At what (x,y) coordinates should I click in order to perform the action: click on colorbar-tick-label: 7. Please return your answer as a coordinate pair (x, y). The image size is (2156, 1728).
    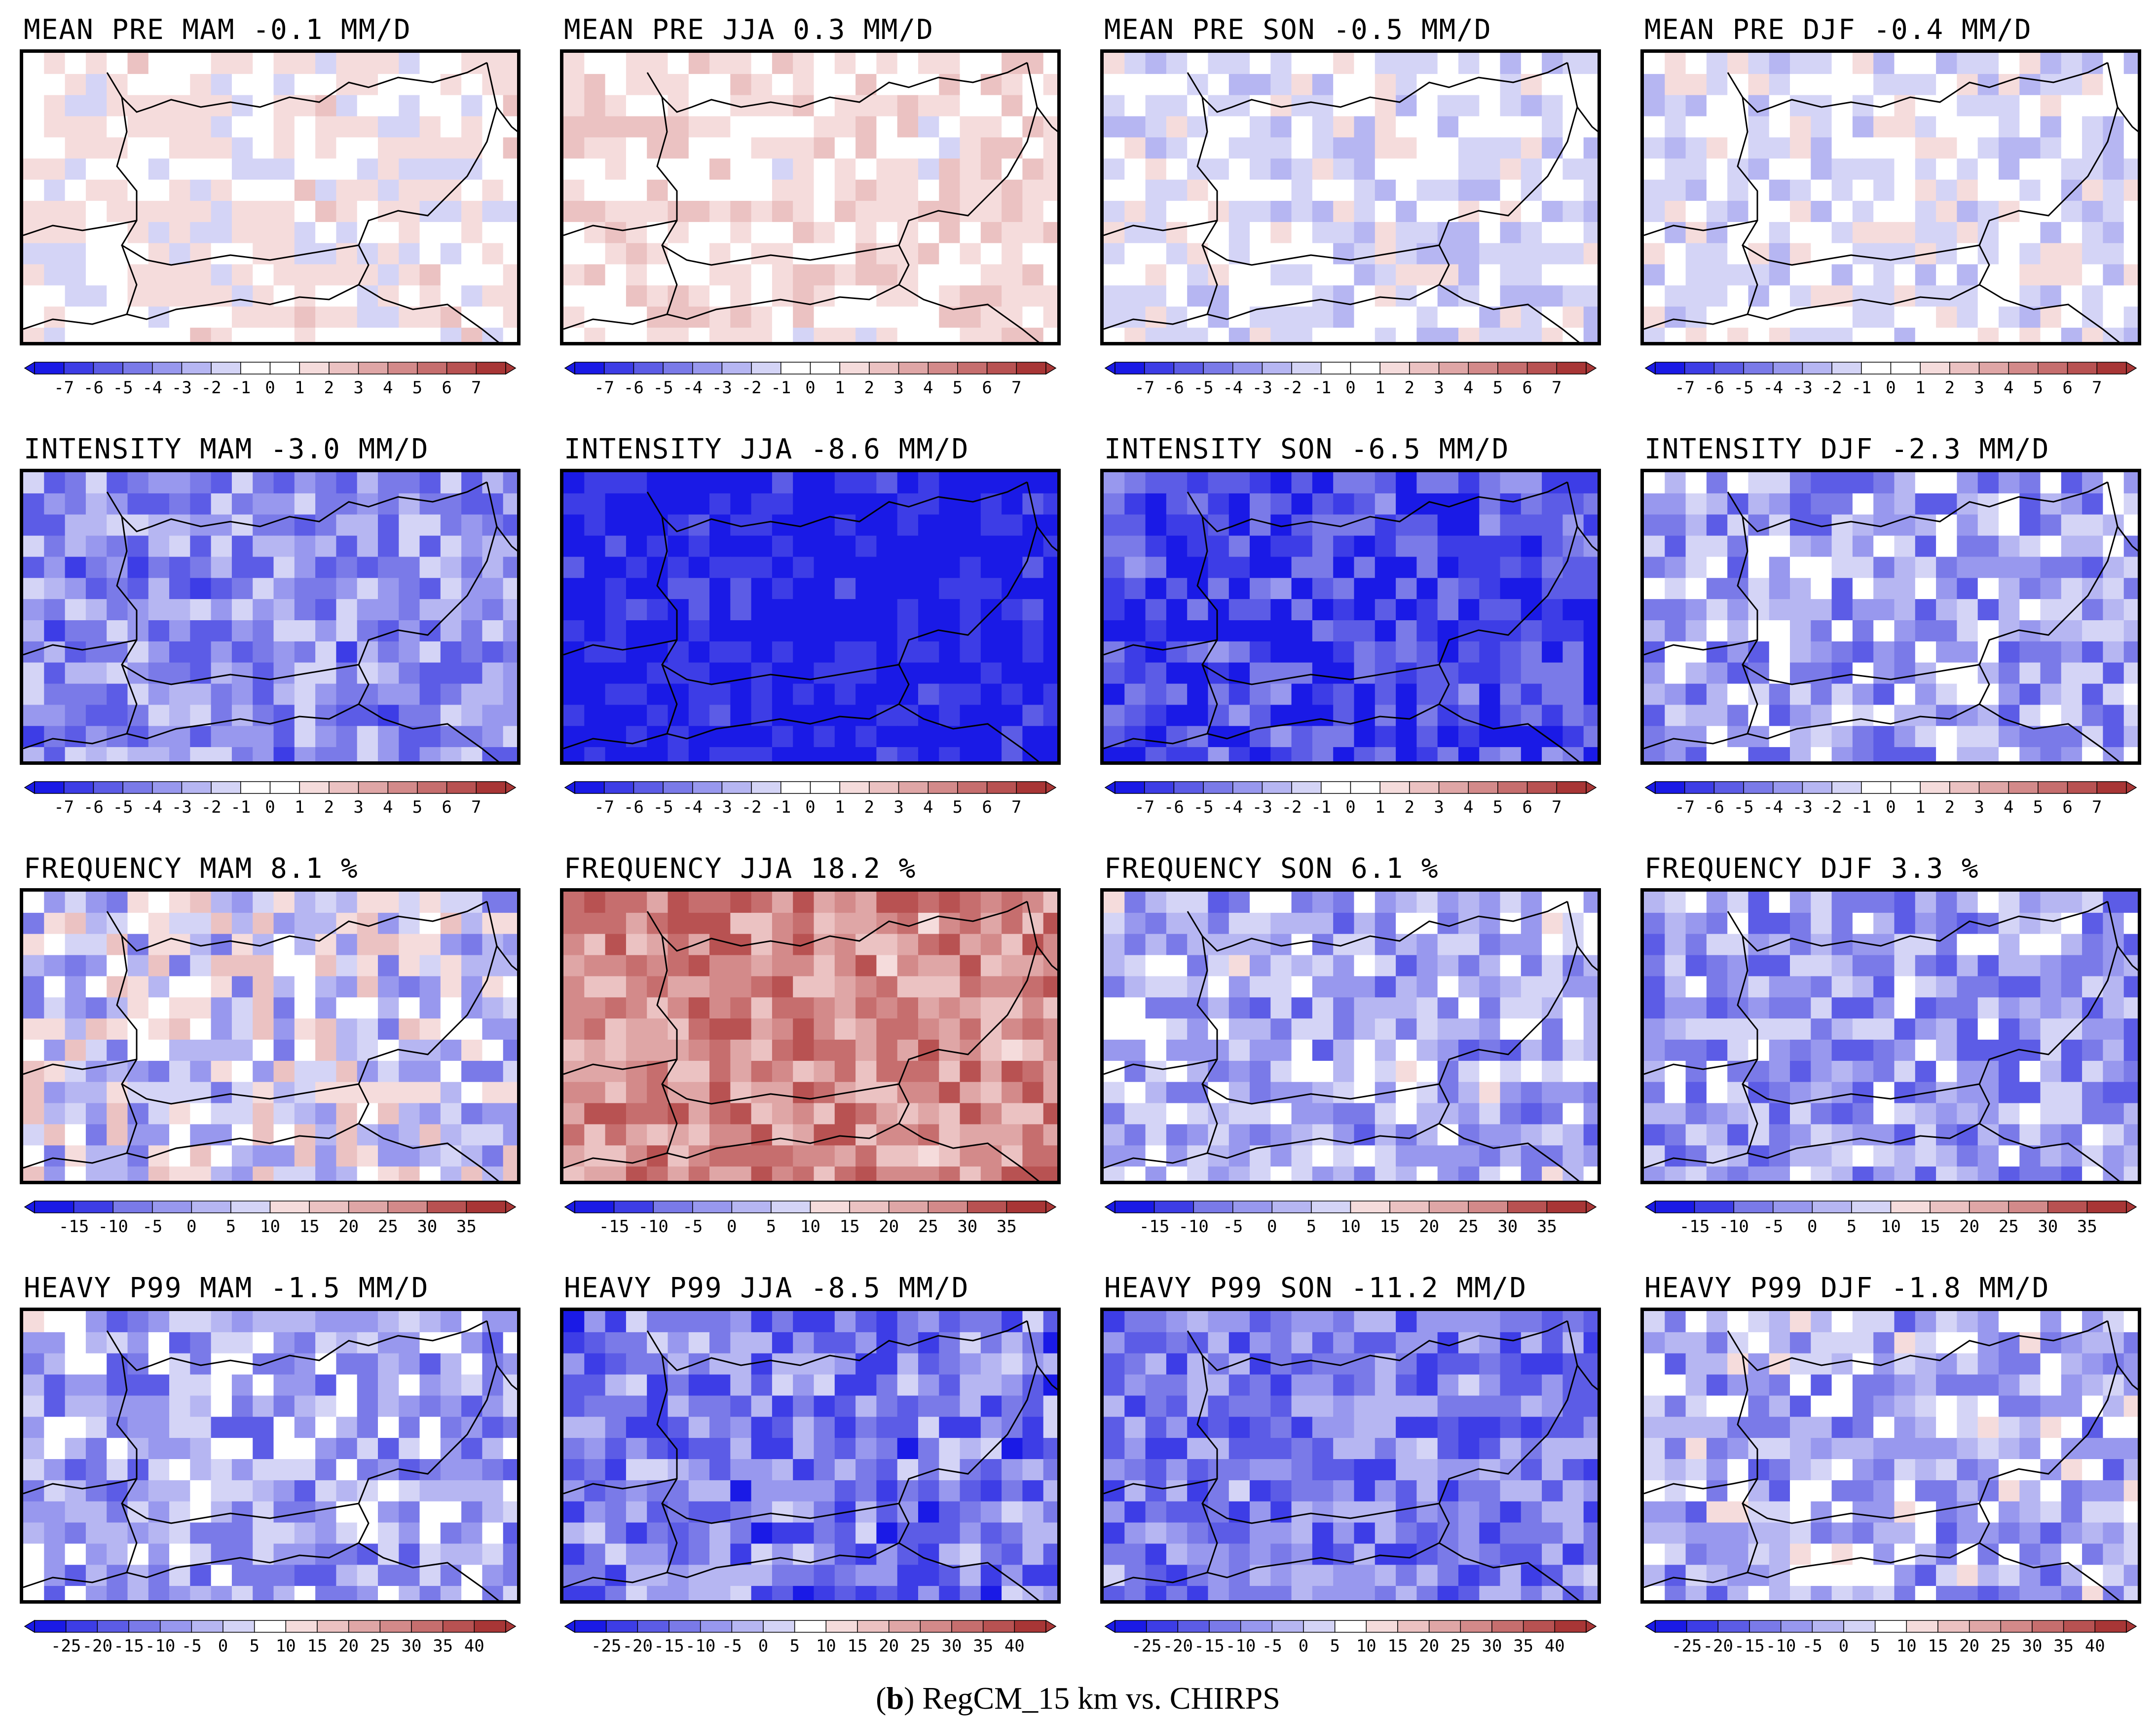
    Looking at the image, I should click on (1557, 388).